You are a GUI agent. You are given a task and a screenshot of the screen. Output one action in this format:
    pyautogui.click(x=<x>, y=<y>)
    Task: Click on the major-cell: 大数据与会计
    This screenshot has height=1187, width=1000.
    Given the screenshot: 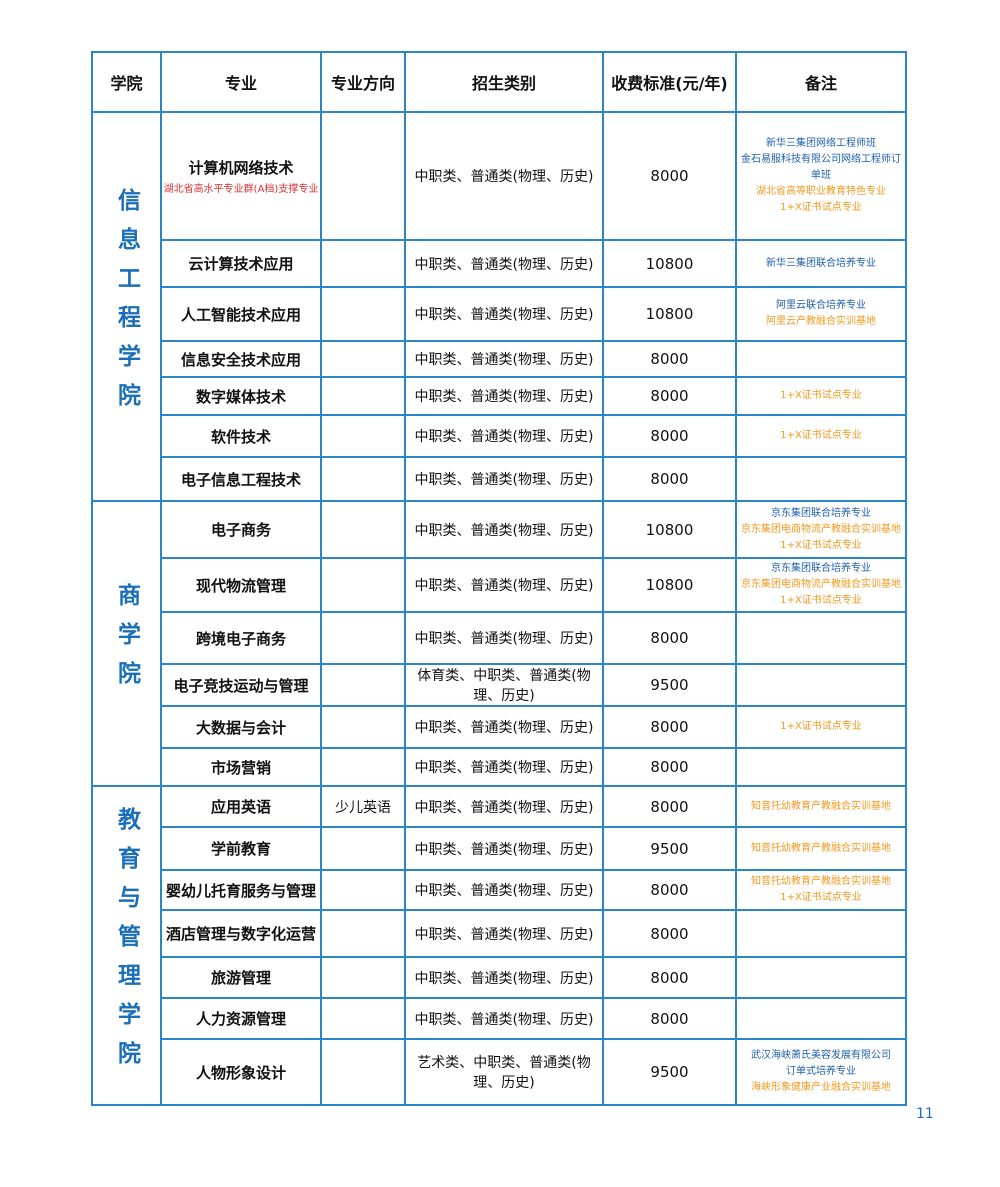 What is the action you would take?
    pyautogui.click(x=241, y=727)
    